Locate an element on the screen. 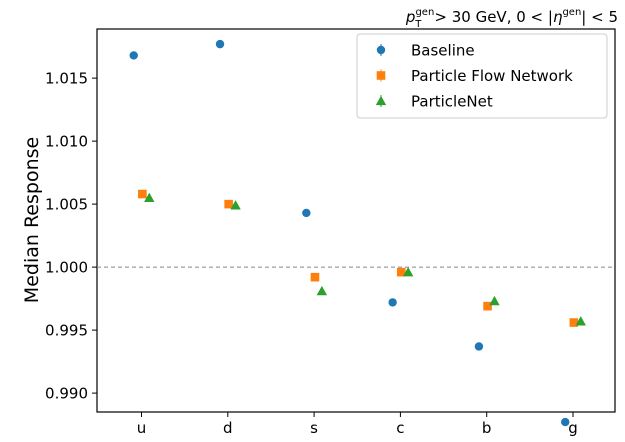 The width and height of the screenshot is (625, 442). title-end-text: | < 5 is located at coordinates (599, 17).